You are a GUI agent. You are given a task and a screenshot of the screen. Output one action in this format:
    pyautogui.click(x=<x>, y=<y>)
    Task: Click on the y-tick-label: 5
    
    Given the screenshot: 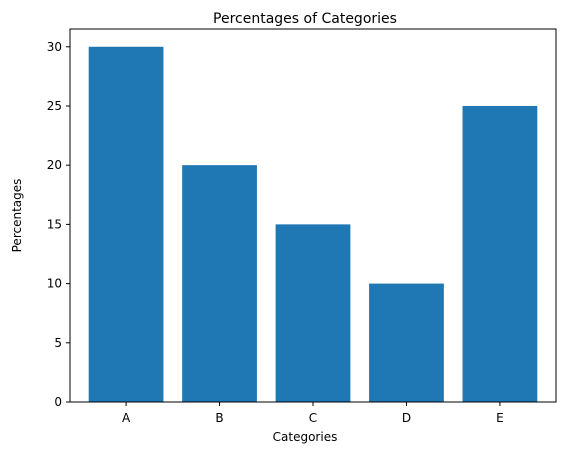 What is the action you would take?
    pyautogui.click(x=58, y=343)
    